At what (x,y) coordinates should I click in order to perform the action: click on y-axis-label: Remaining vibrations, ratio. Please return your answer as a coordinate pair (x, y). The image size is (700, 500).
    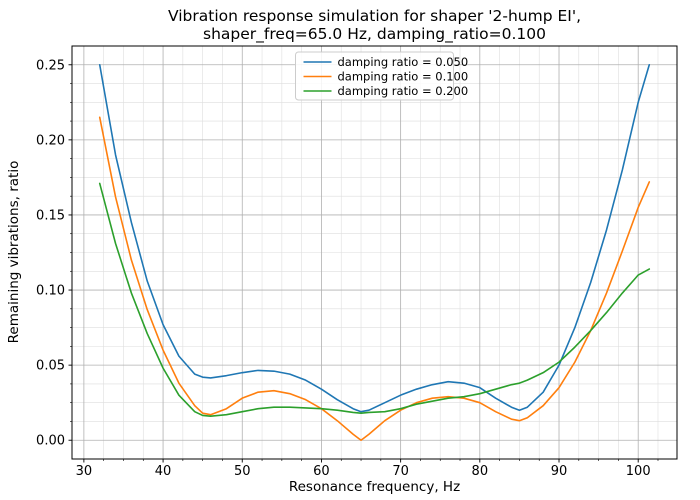
    Looking at the image, I should click on (14, 252).